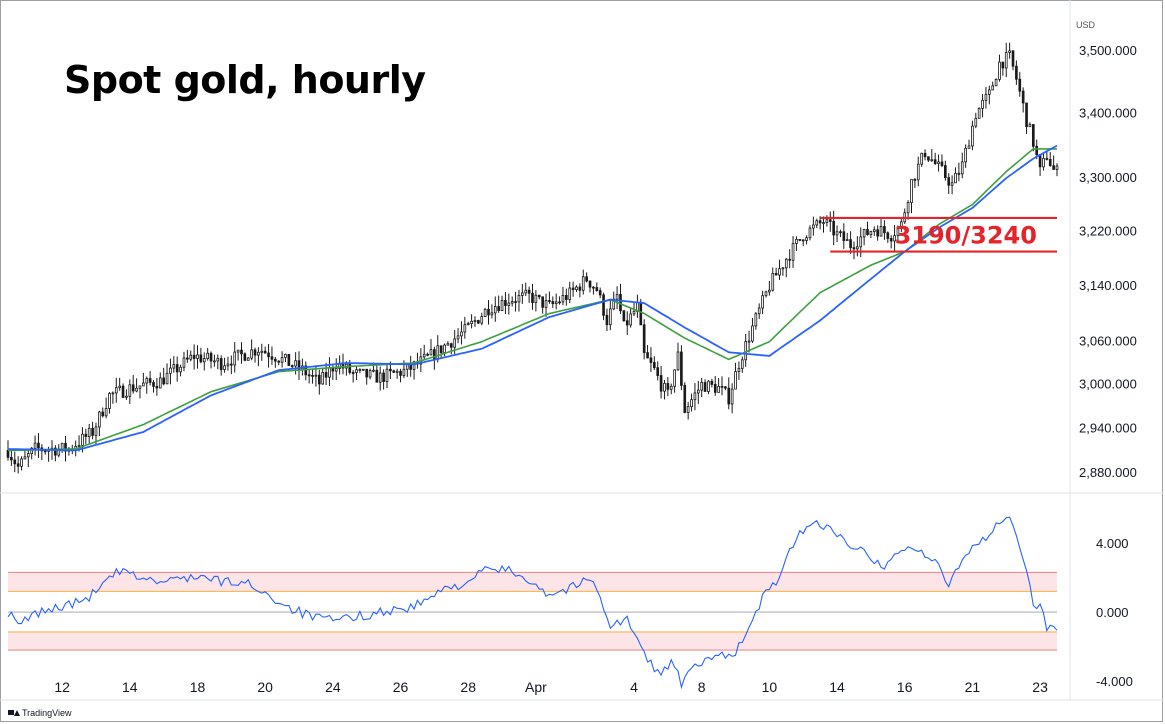 Image resolution: width=1165 pixels, height=724 pixels. What do you see at coordinates (532, 582) in the screenshot?
I see `upper-band-fill` at bounding box center [532, 582].